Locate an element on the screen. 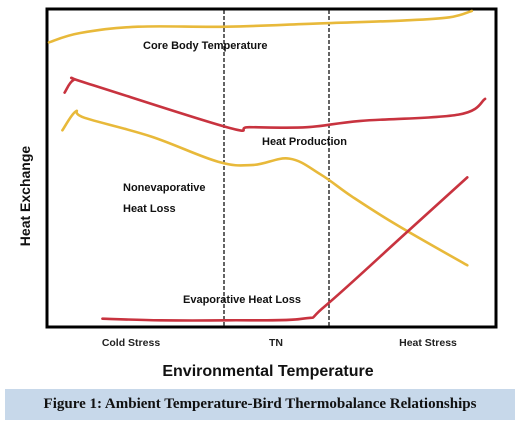 The width and height of the screenshot is (520, 424). x-tick-label-cold-stress: Cold Stress is located at coordinates (131, 343).